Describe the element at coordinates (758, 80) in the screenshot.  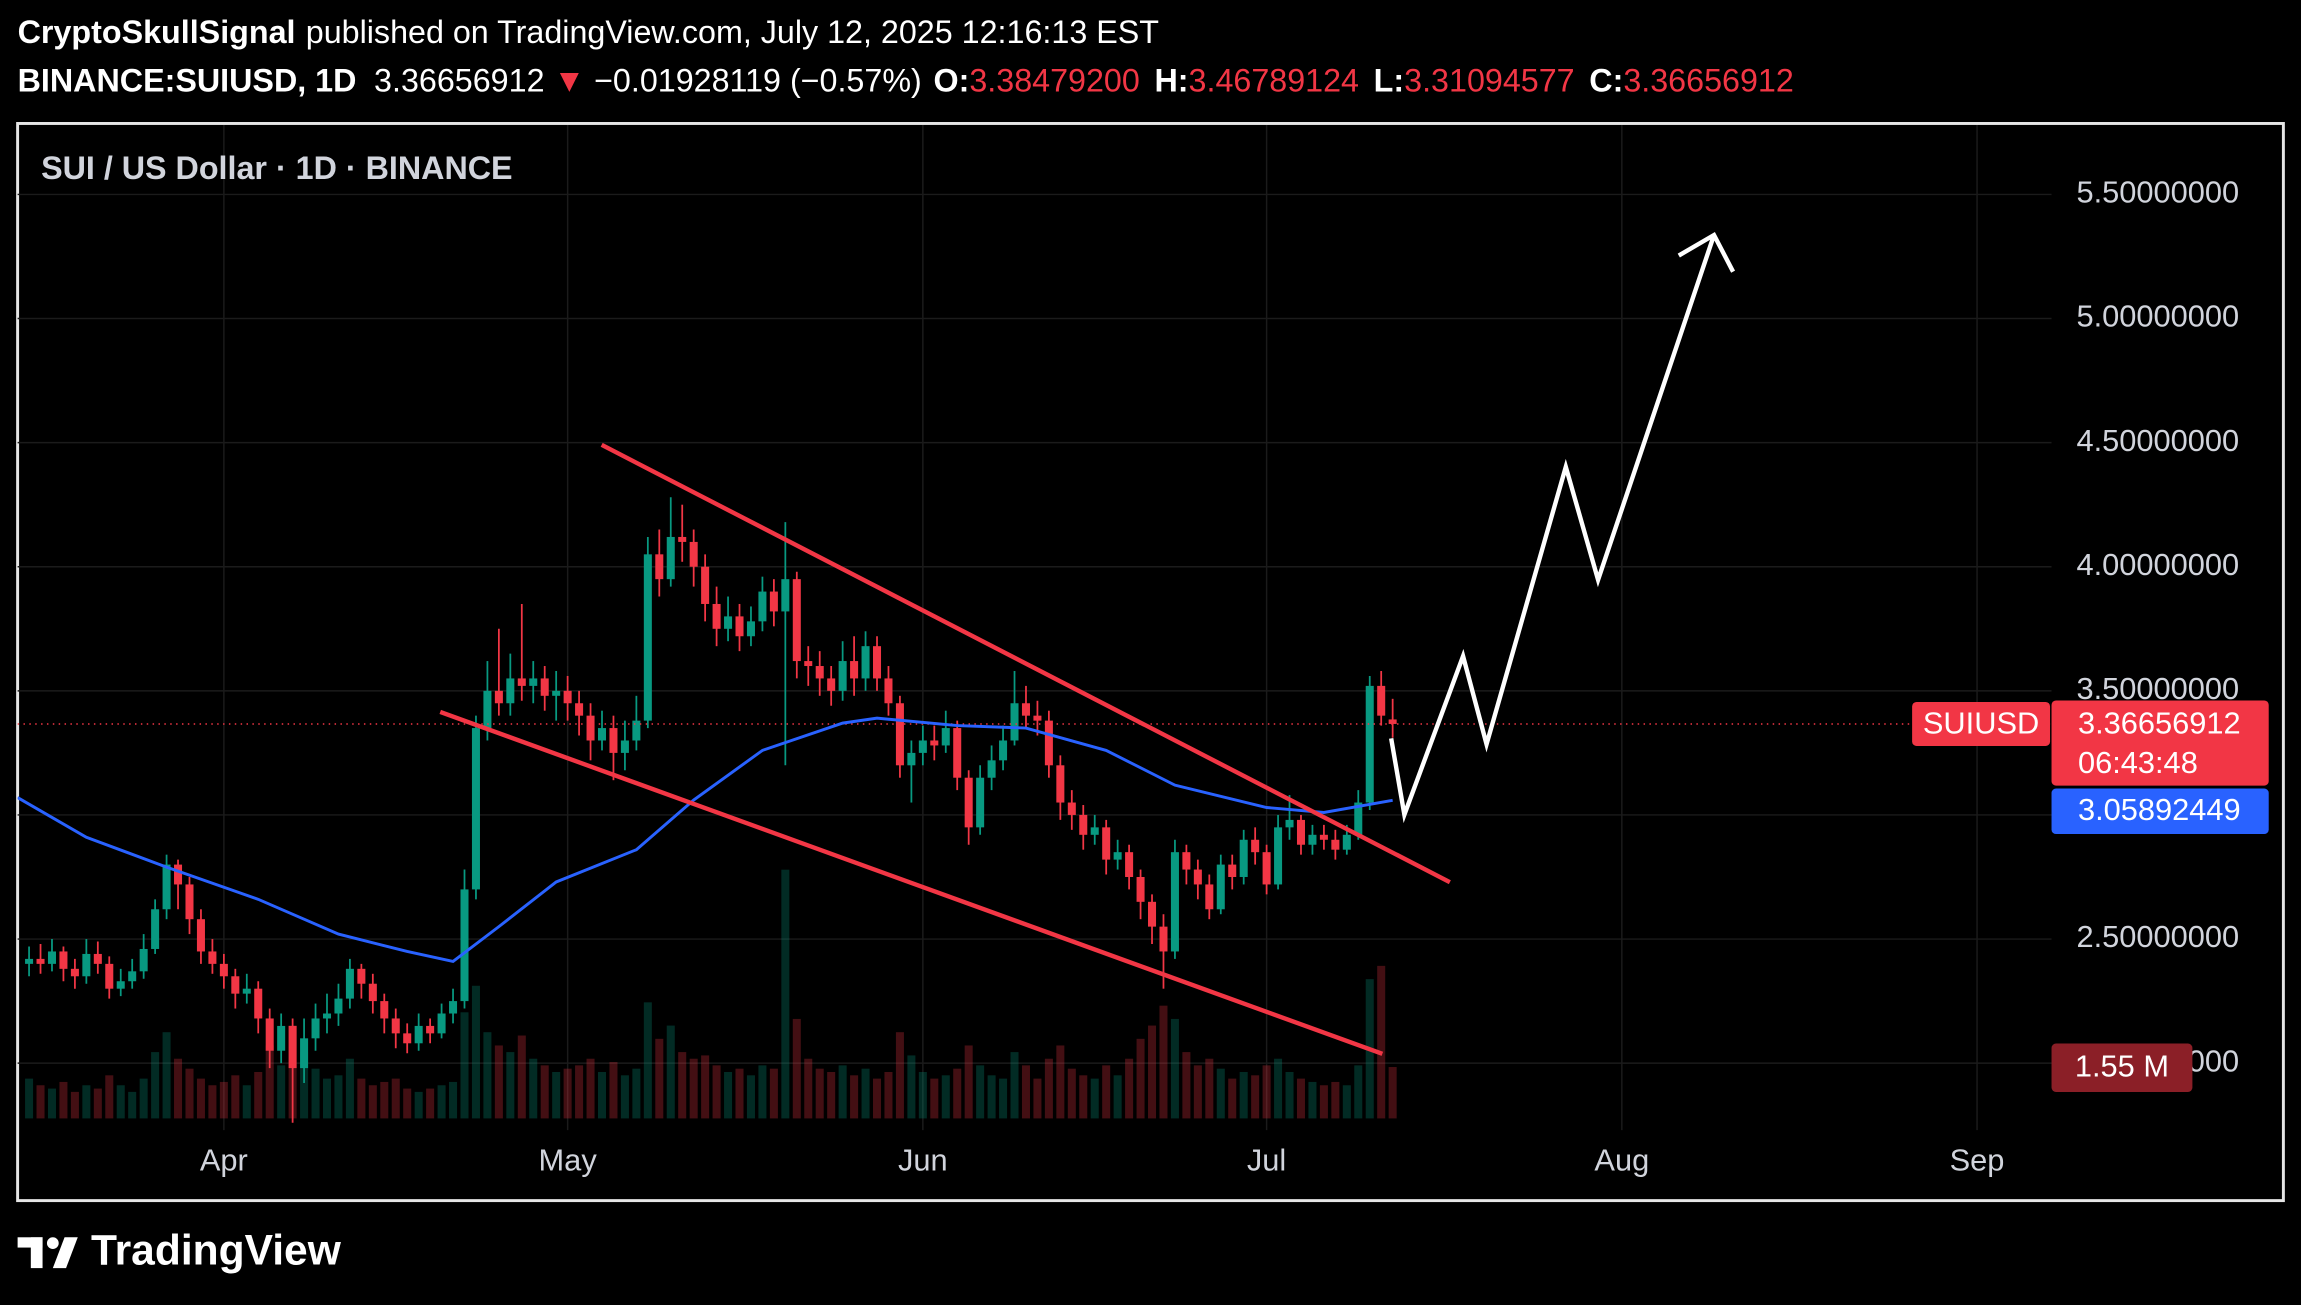
I see `change: −0.01928119 (−0.57%)` at that location.